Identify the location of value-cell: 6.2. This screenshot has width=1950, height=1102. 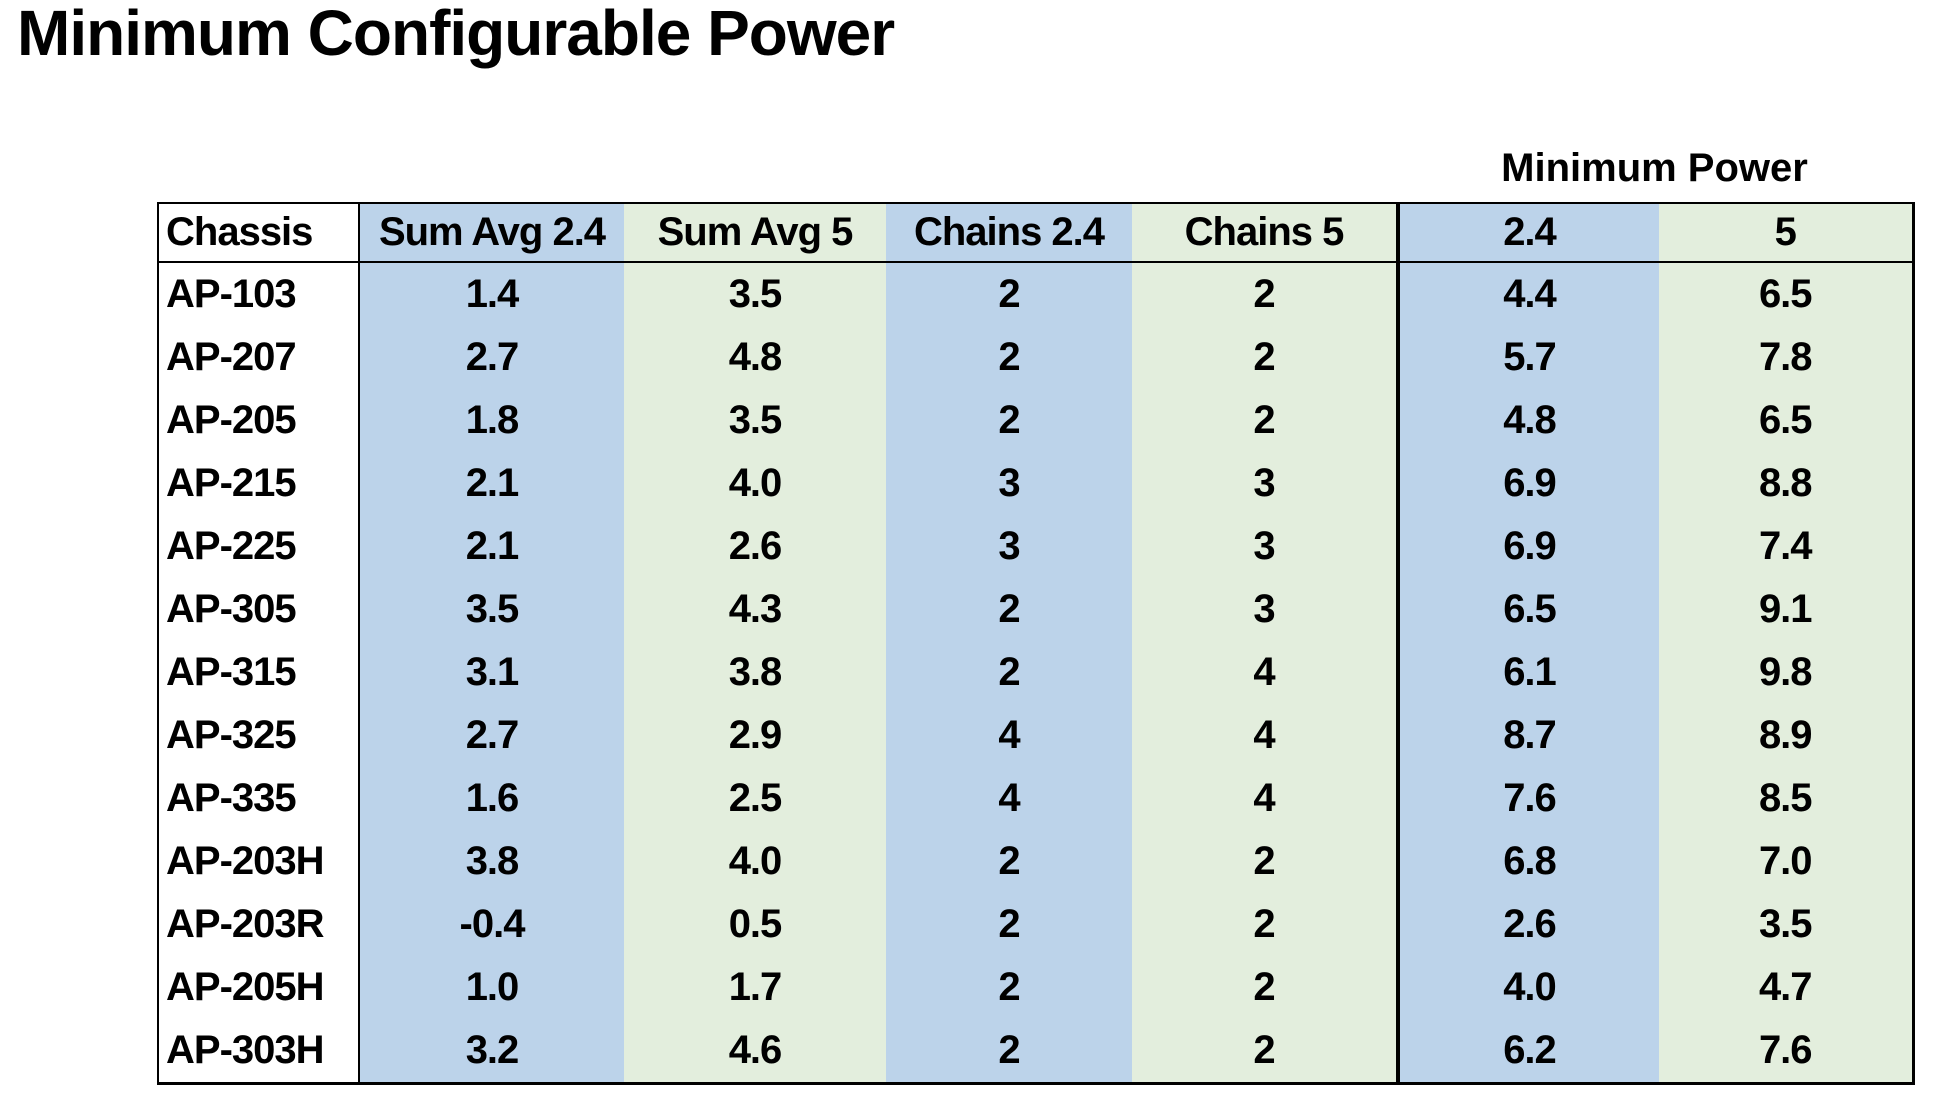
(1527, 1052).